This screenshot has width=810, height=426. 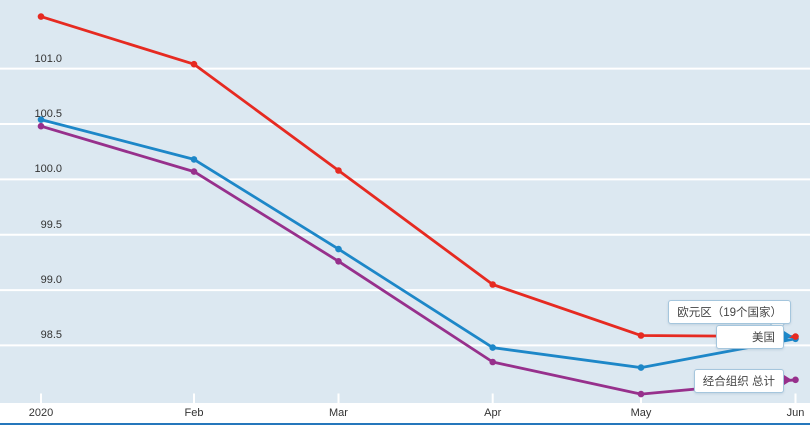 What do you see at coordinates (795, 413) in the screenshot?
I see `x-axis-label: Jun` at bounding box center [795, 413].